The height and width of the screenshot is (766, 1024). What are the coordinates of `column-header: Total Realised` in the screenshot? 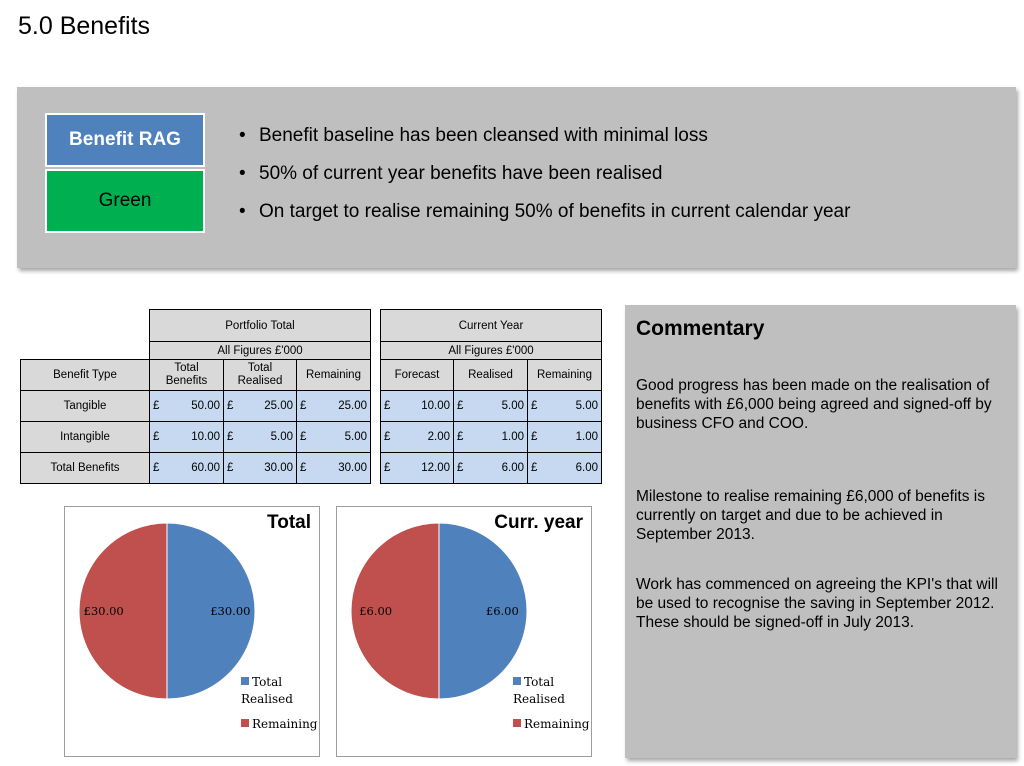 It's located at (260, 375).